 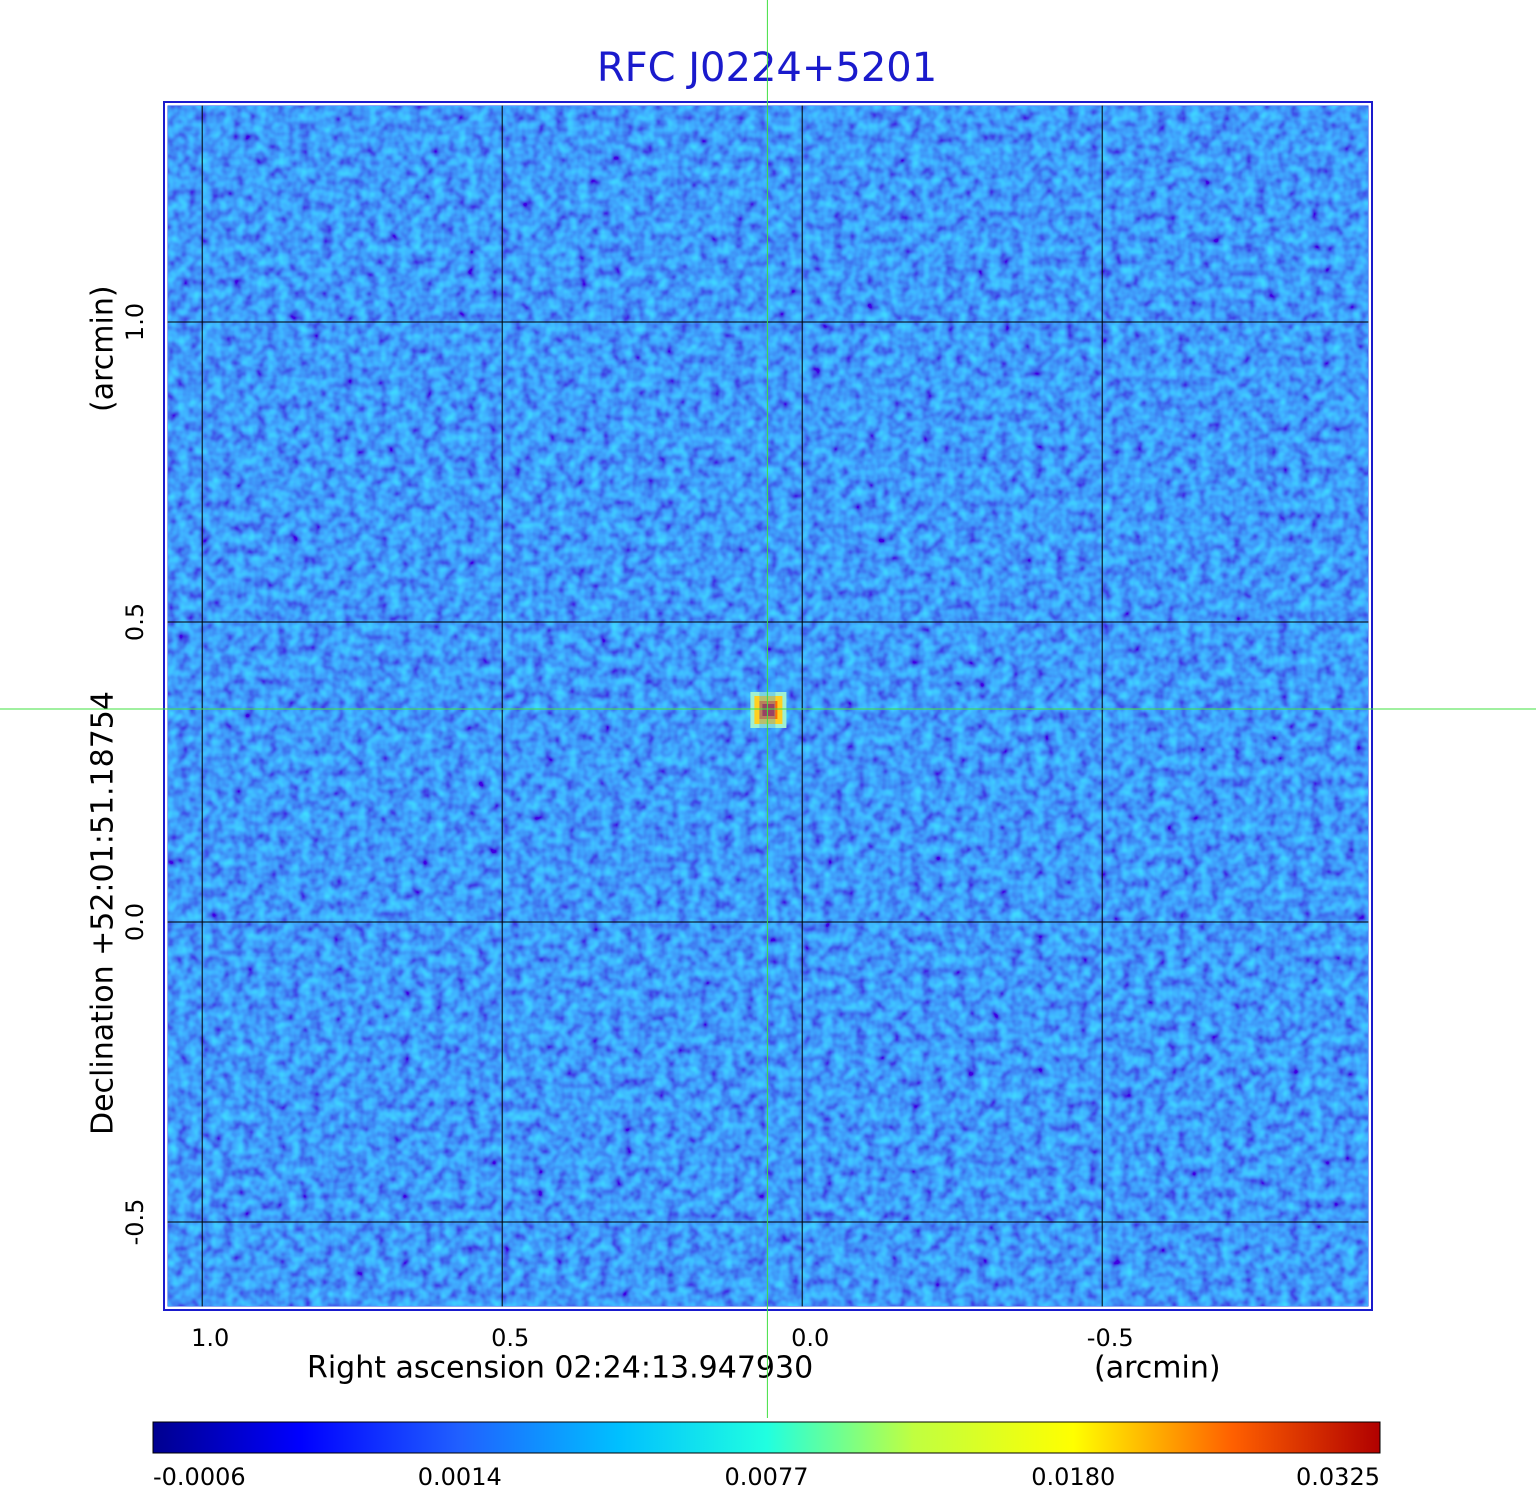 What do you see at coordinates (768, 710) in the screenshot?
I see `source` at bounding box center [768, 710].